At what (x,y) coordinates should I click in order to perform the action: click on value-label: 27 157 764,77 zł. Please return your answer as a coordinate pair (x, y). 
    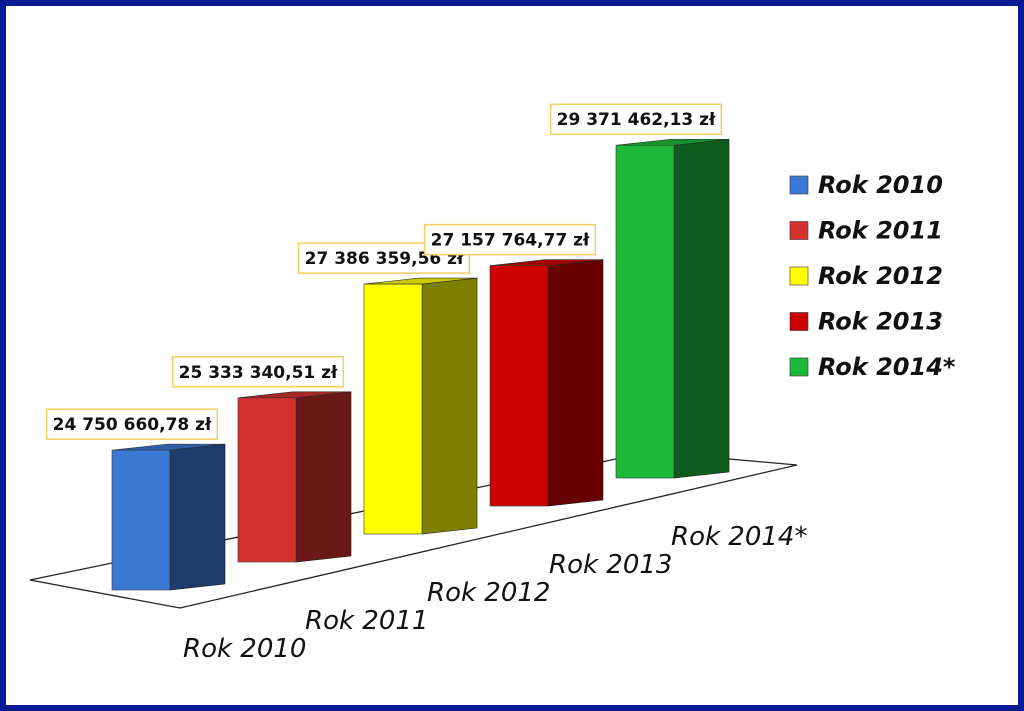
    Looking at the image, I should click on (510, 241).